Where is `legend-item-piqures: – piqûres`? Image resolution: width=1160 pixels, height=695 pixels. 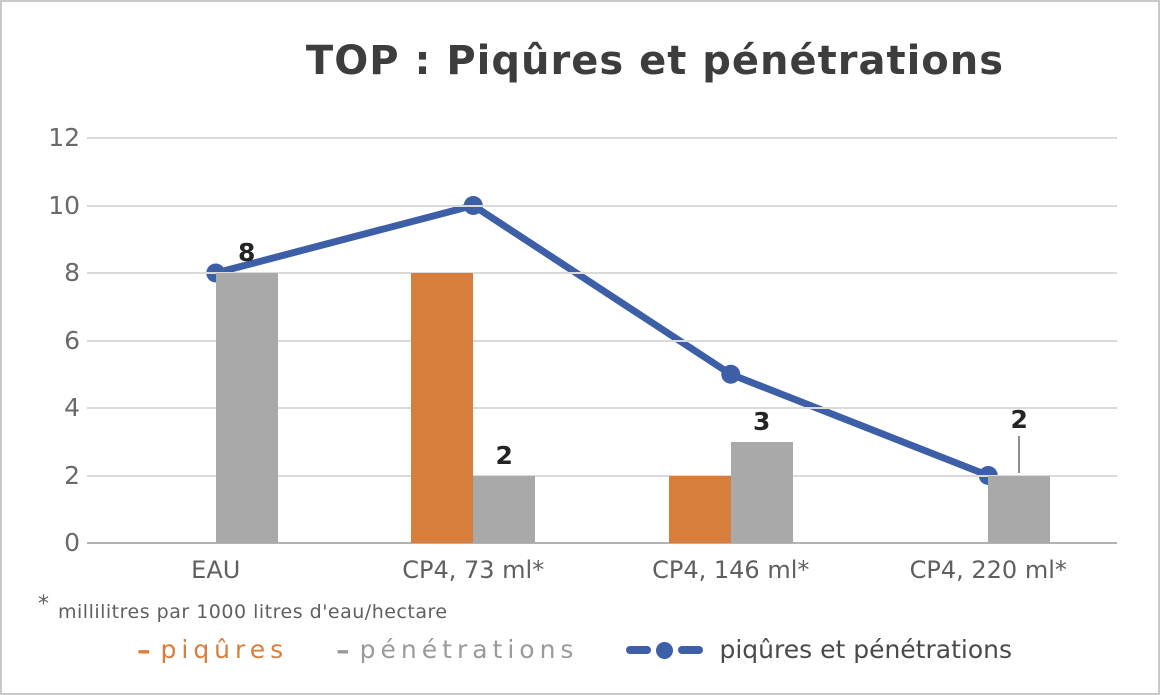
legend-item-piqures: – piqûres is located at coordinates (212, 650).